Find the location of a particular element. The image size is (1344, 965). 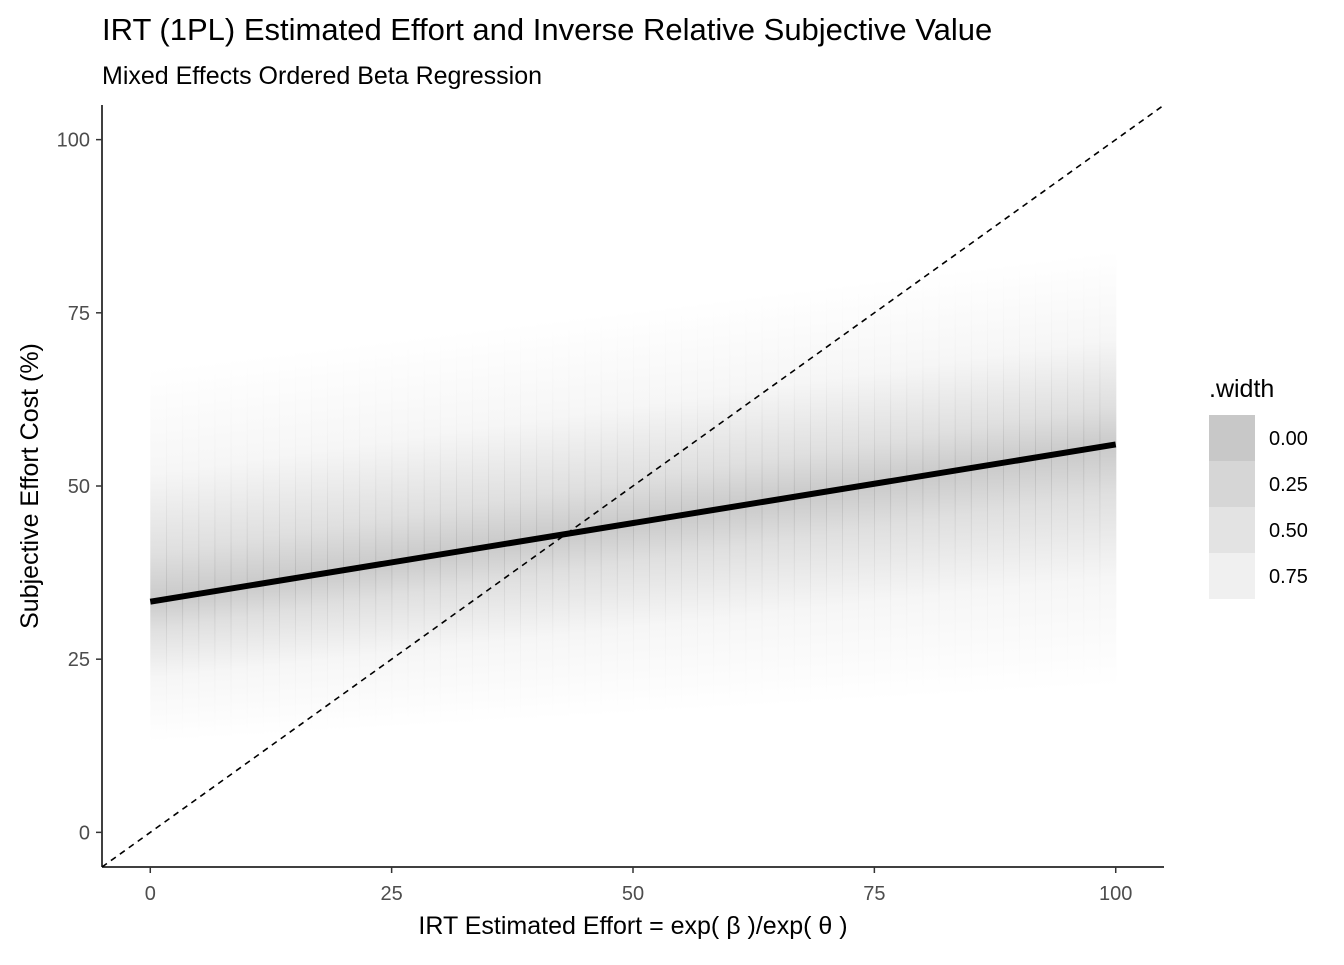

x-tick-label: 25 is located at coordinates (392, 894).